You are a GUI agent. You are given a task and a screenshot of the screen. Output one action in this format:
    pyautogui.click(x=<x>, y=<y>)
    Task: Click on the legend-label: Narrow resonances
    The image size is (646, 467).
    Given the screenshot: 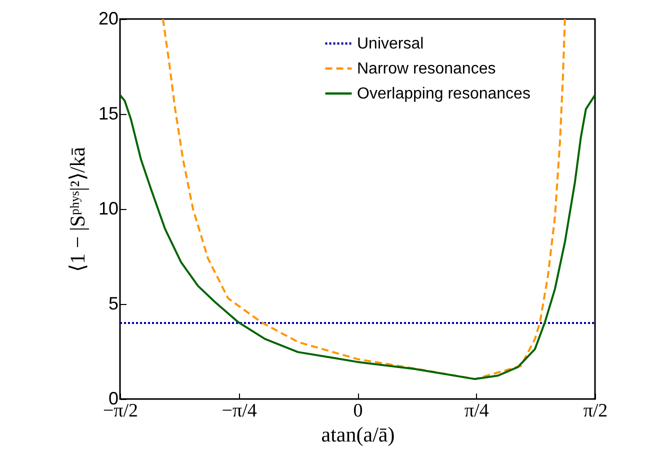 What is the action you would take?
    pyautogui.click(x=426, y=69)
    